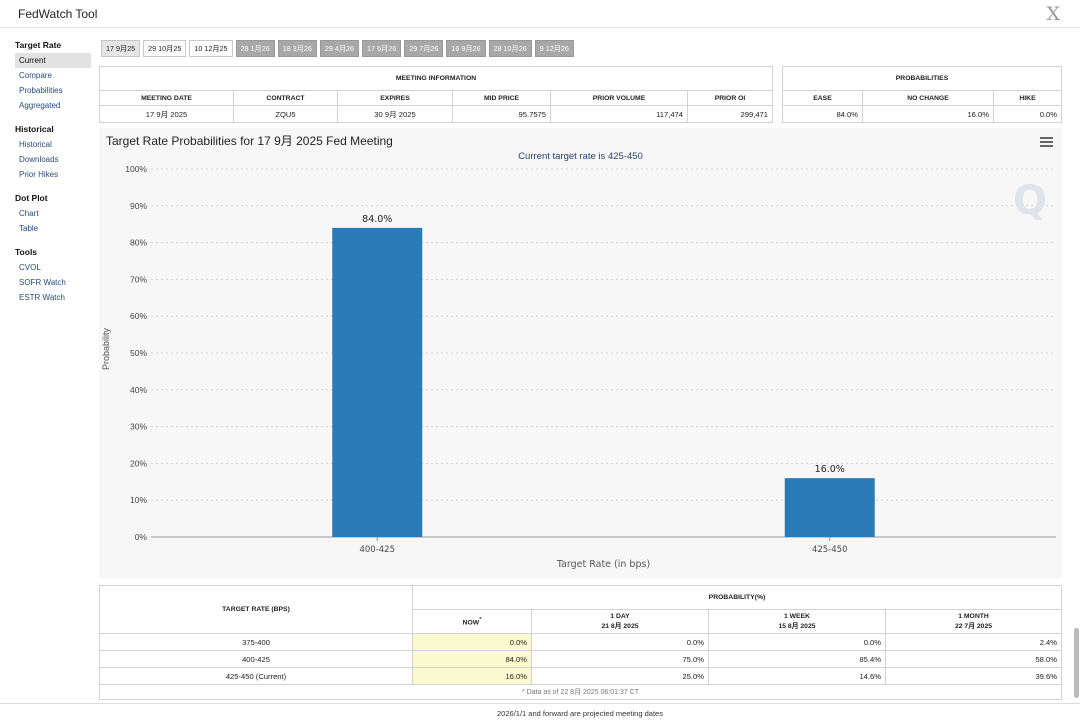 Image resolution: width=1080 pixels, height=728 pixels. What do you see at coordinates (620, 621) in the screenshot?
I see `column-header-1-day: 1 DAY 21 8月 2025` at bounding box center [620, 621].